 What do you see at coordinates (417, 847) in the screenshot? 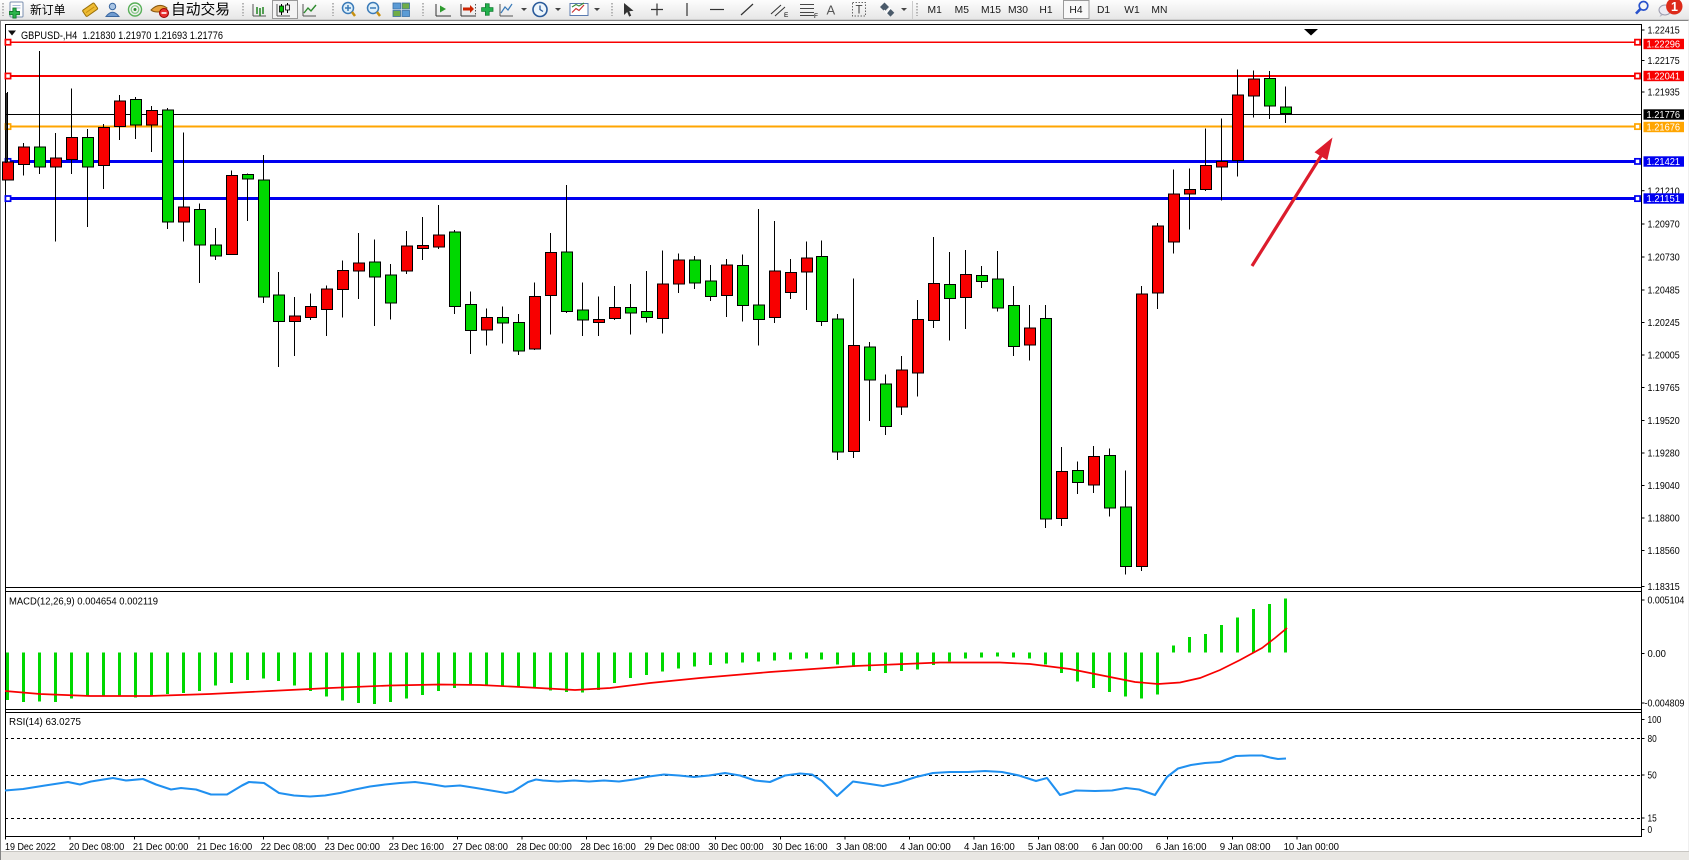
I see `svg-text: 23 Dec 16:00` at bounding box center [417, 847].